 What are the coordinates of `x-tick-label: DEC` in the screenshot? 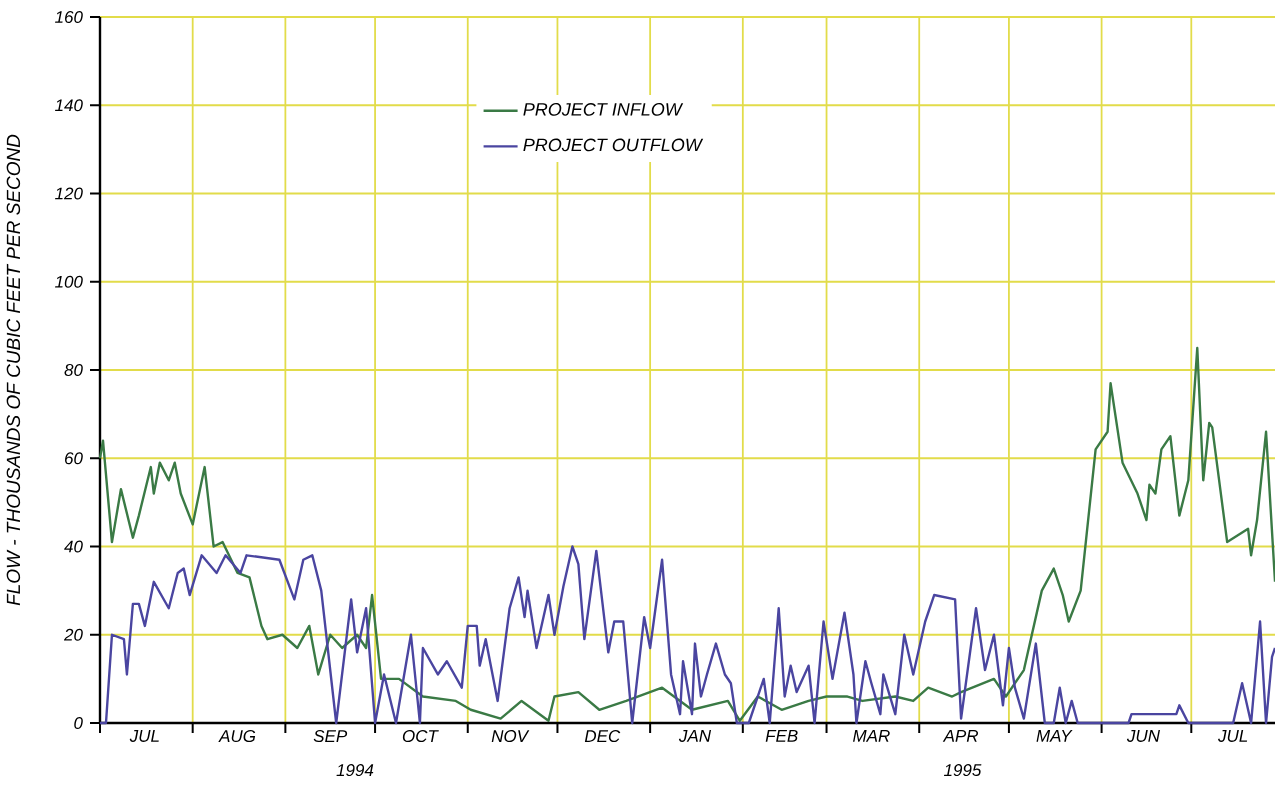 It's located at (602, 736).